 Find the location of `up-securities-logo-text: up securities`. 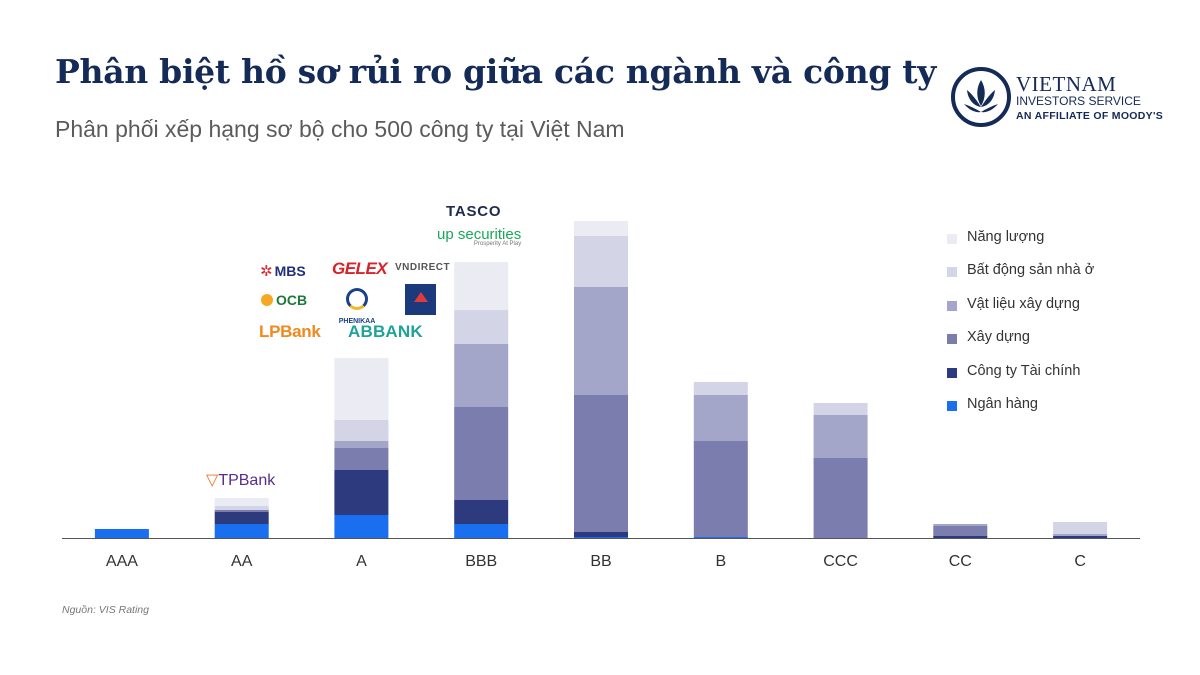

up-securities-logo-text: up securities is located at coordinates (479, 234).